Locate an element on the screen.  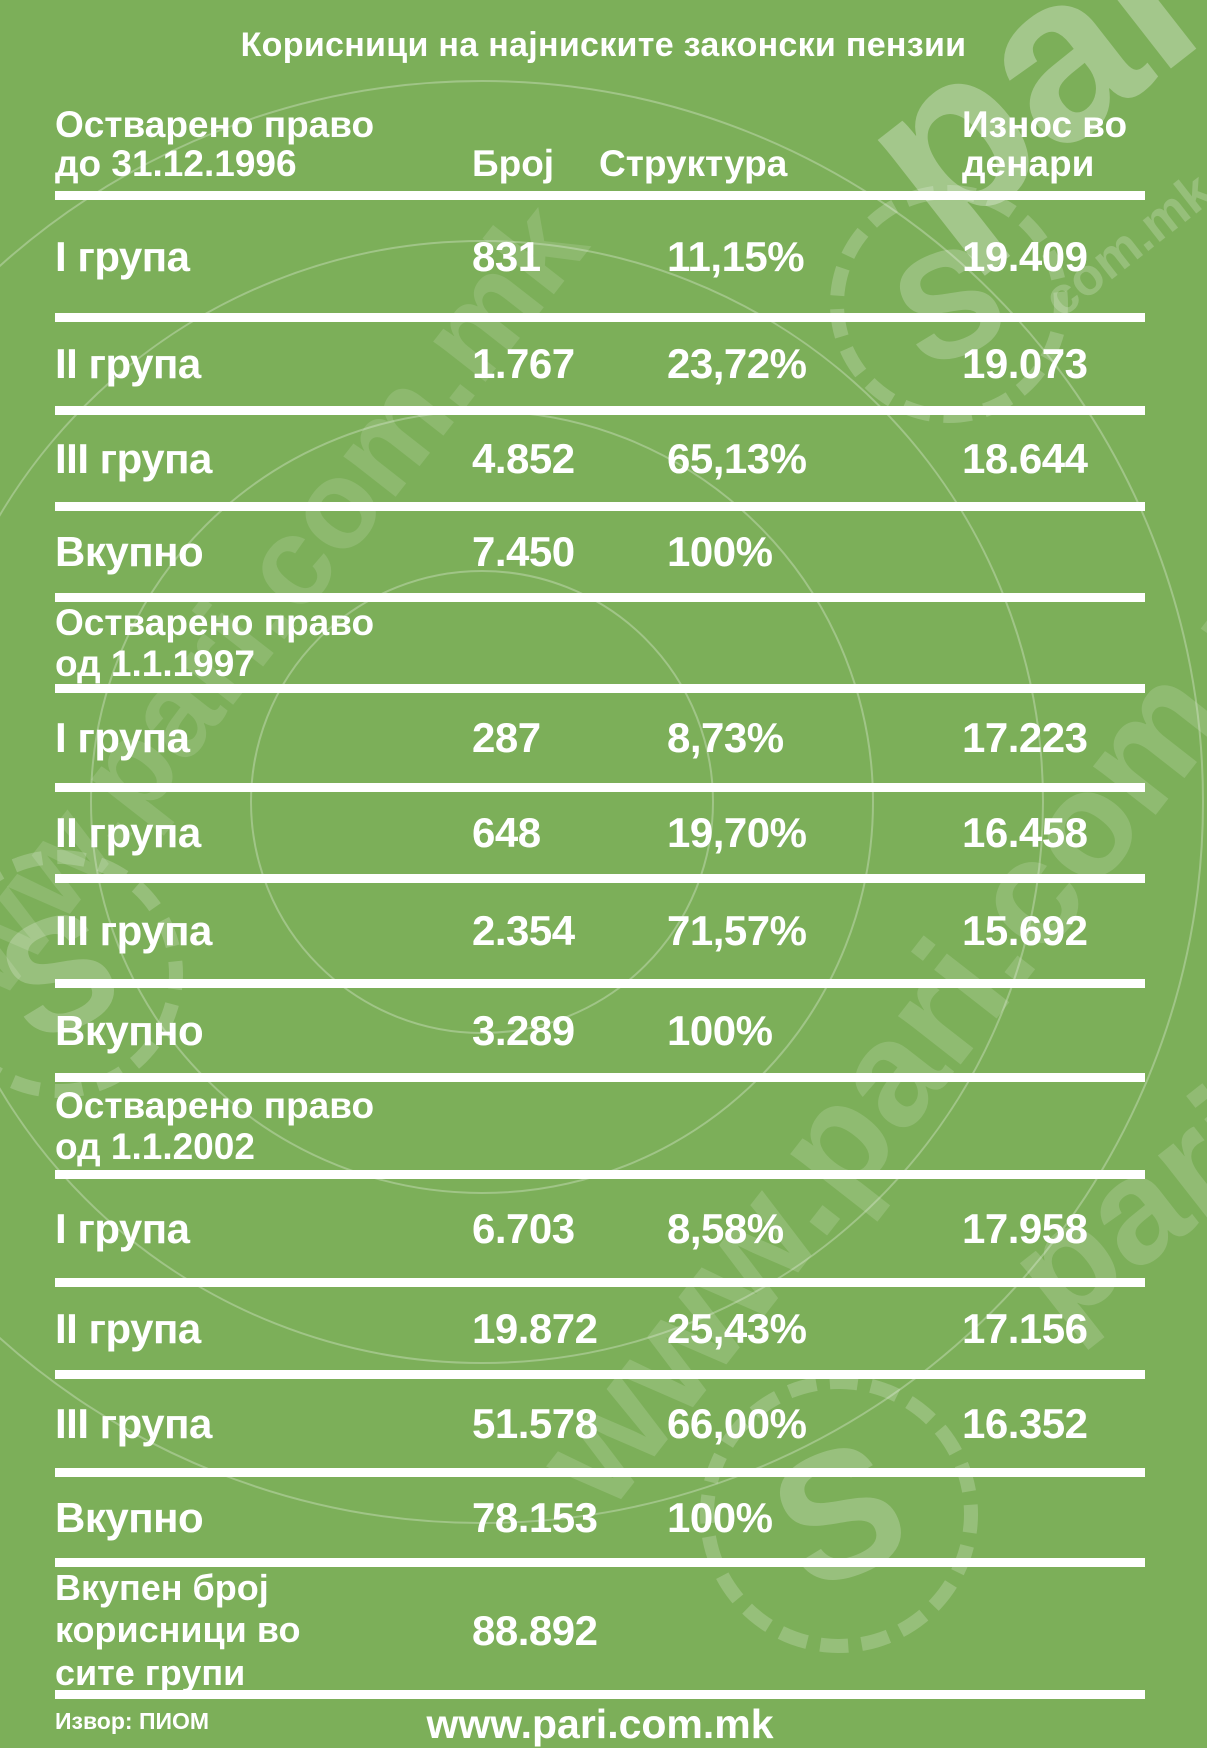
page-title: Корисници на најниските законски пензии is located at coordinates (603, 45).